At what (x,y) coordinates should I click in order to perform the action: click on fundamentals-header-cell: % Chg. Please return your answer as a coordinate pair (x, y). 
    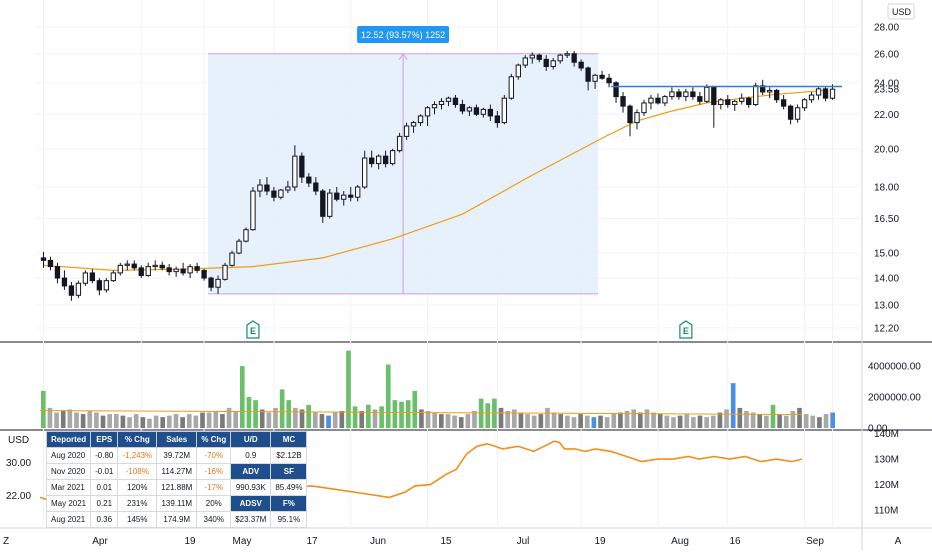
    Looking at the image, I should click on (137, 439).